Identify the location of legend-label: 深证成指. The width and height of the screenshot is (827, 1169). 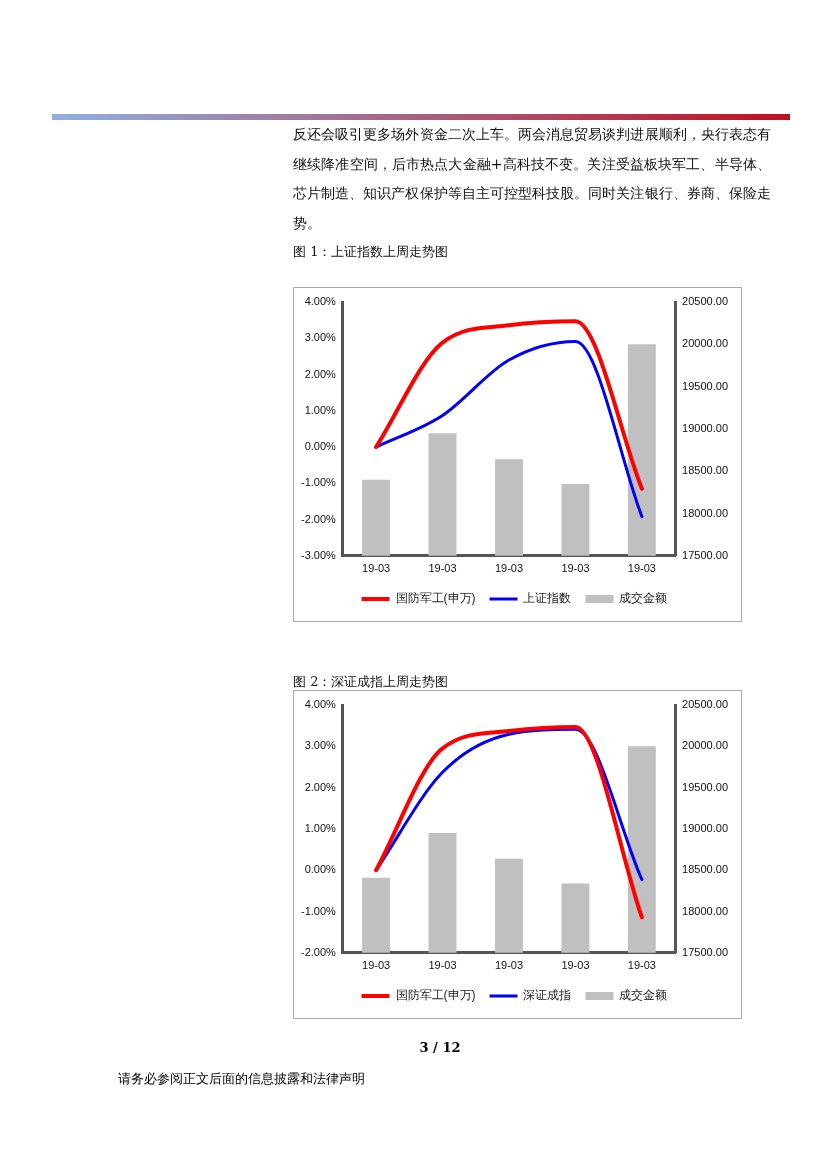
(547, 995).